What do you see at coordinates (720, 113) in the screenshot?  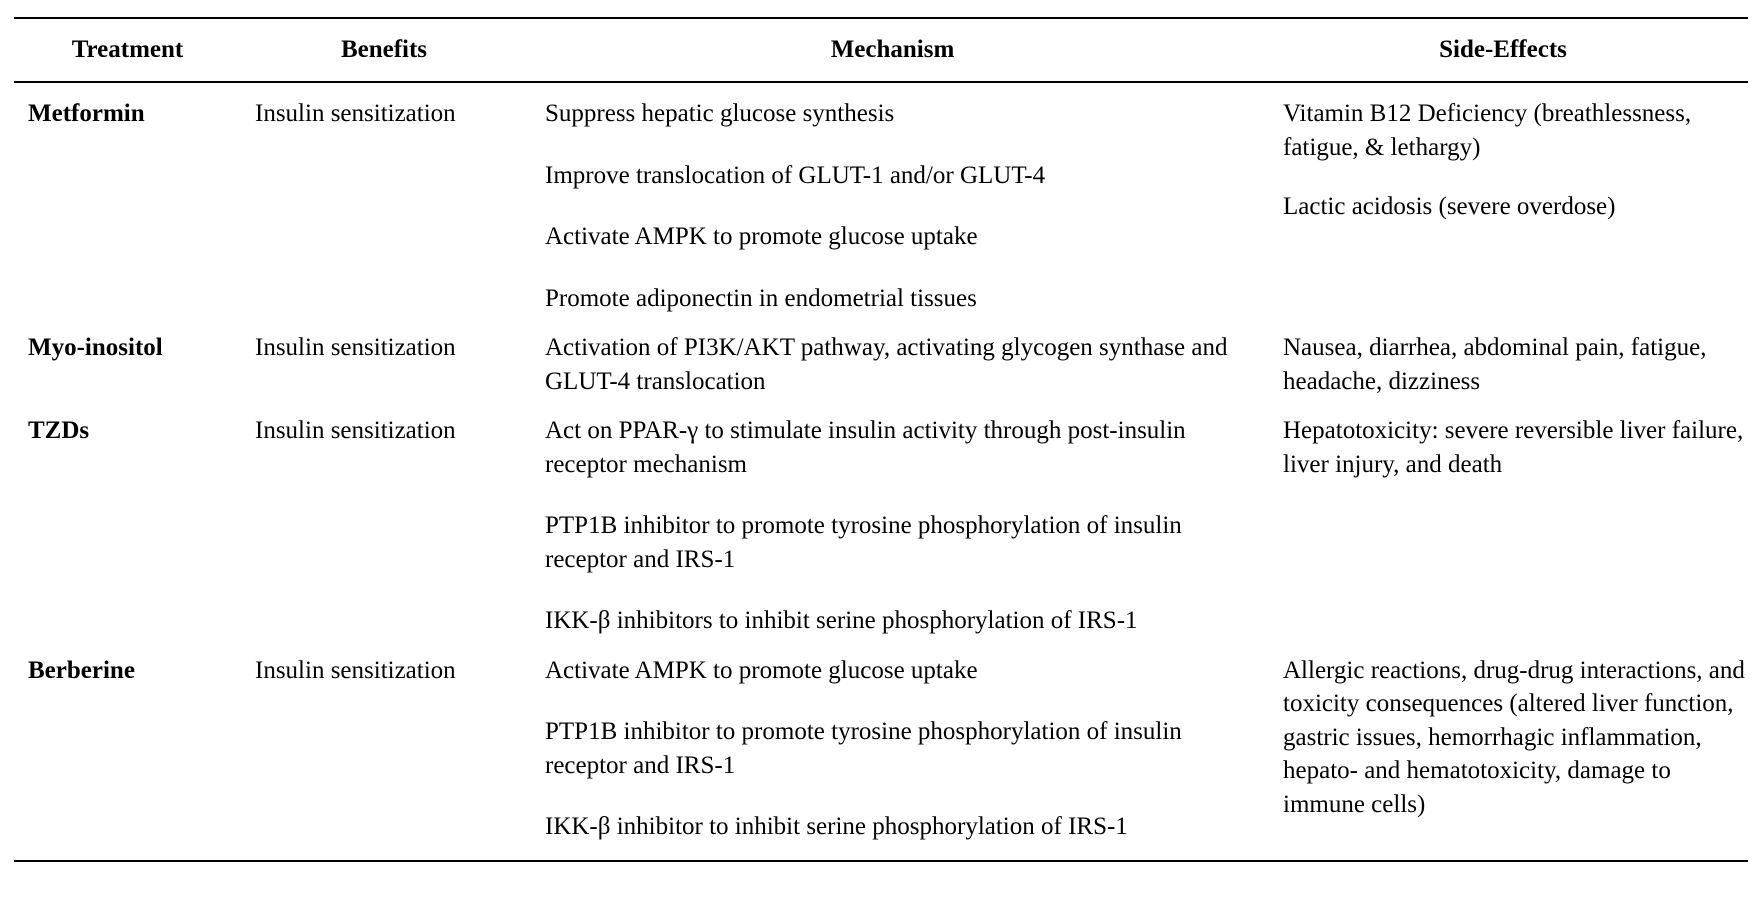 I see `mechanism-item: Suppress hepatic glucose synthesis` at bounding box center [720, 113].